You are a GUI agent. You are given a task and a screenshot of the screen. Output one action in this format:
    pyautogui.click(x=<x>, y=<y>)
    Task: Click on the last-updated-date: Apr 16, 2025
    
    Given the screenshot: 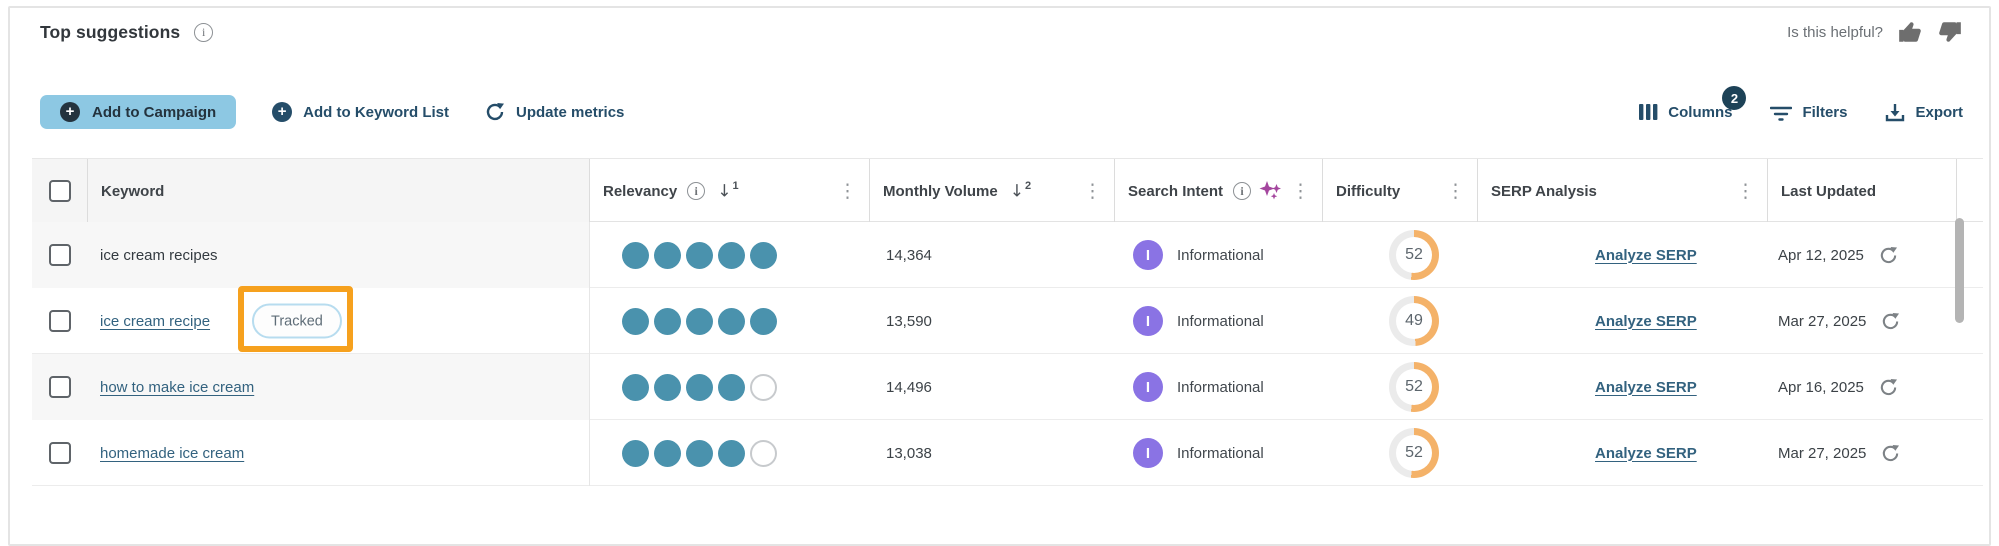 What is the action you would take?
    pyautogui.click(x=1821, y=387)
    